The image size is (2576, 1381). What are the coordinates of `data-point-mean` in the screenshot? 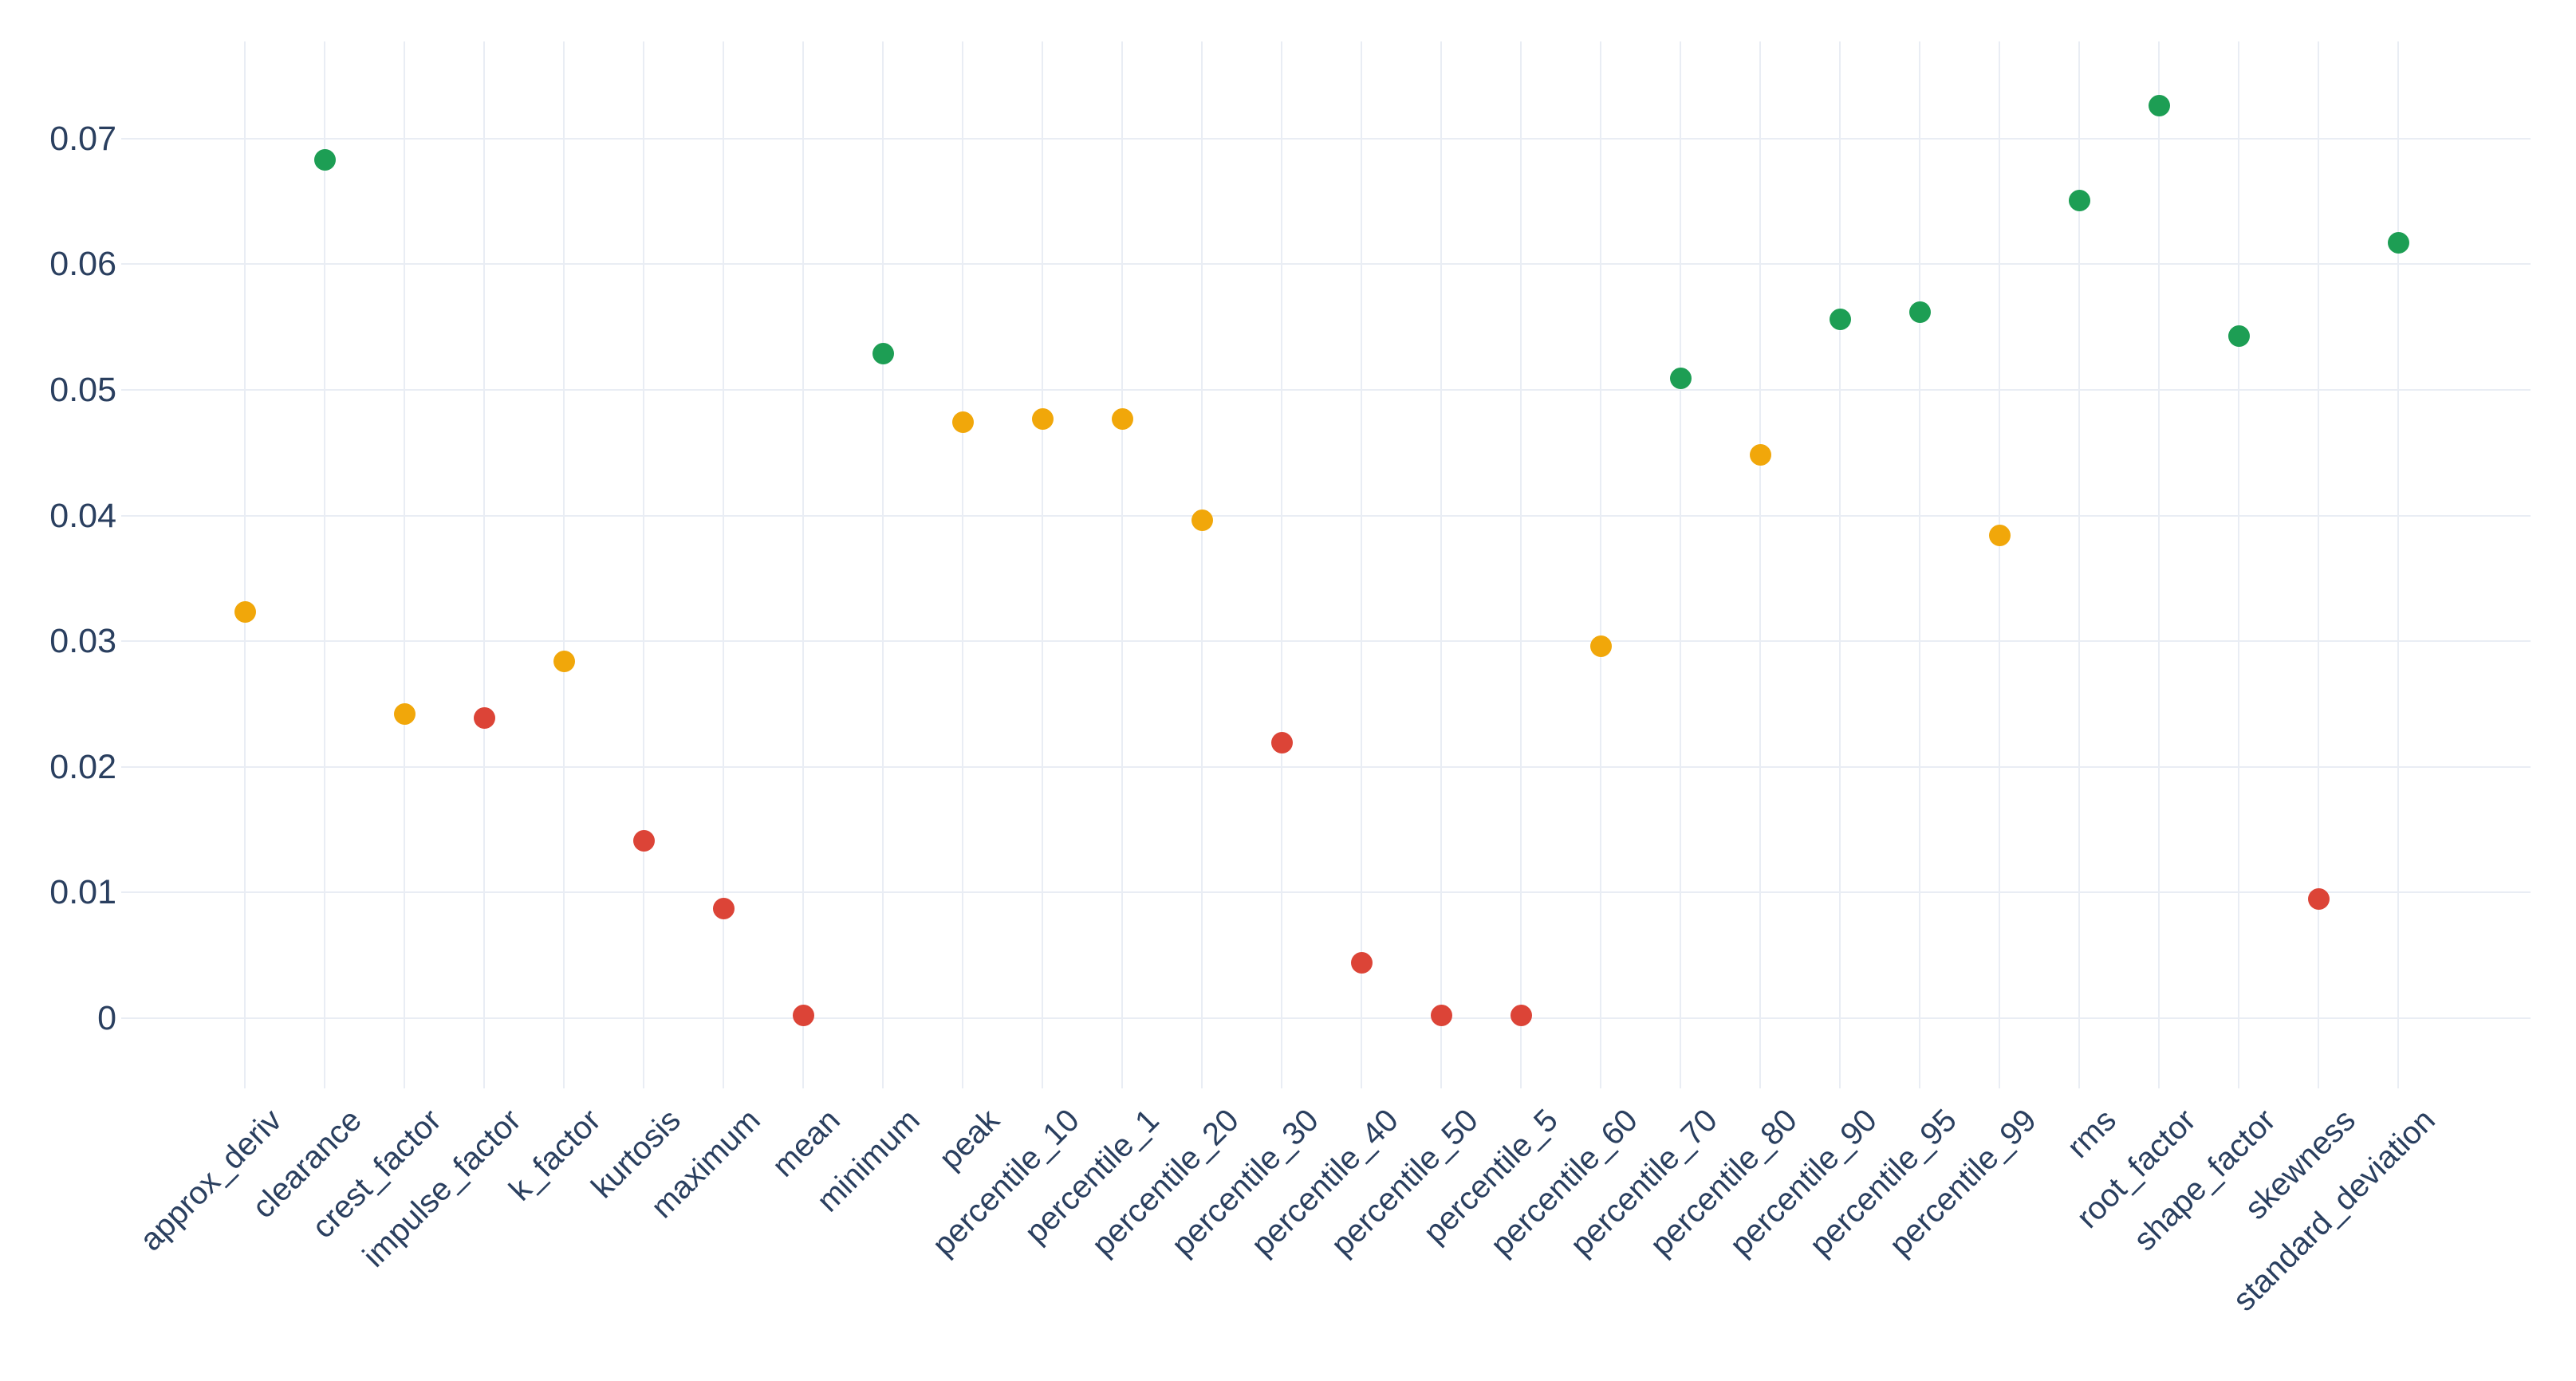 It's located at (803, 1016).